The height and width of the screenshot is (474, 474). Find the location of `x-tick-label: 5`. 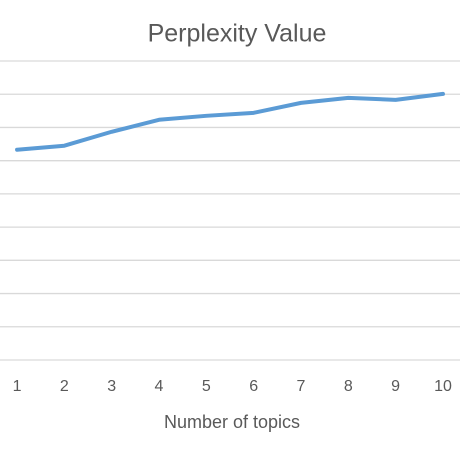

x-tick-label: 5 is located at coordinates (206, 386).